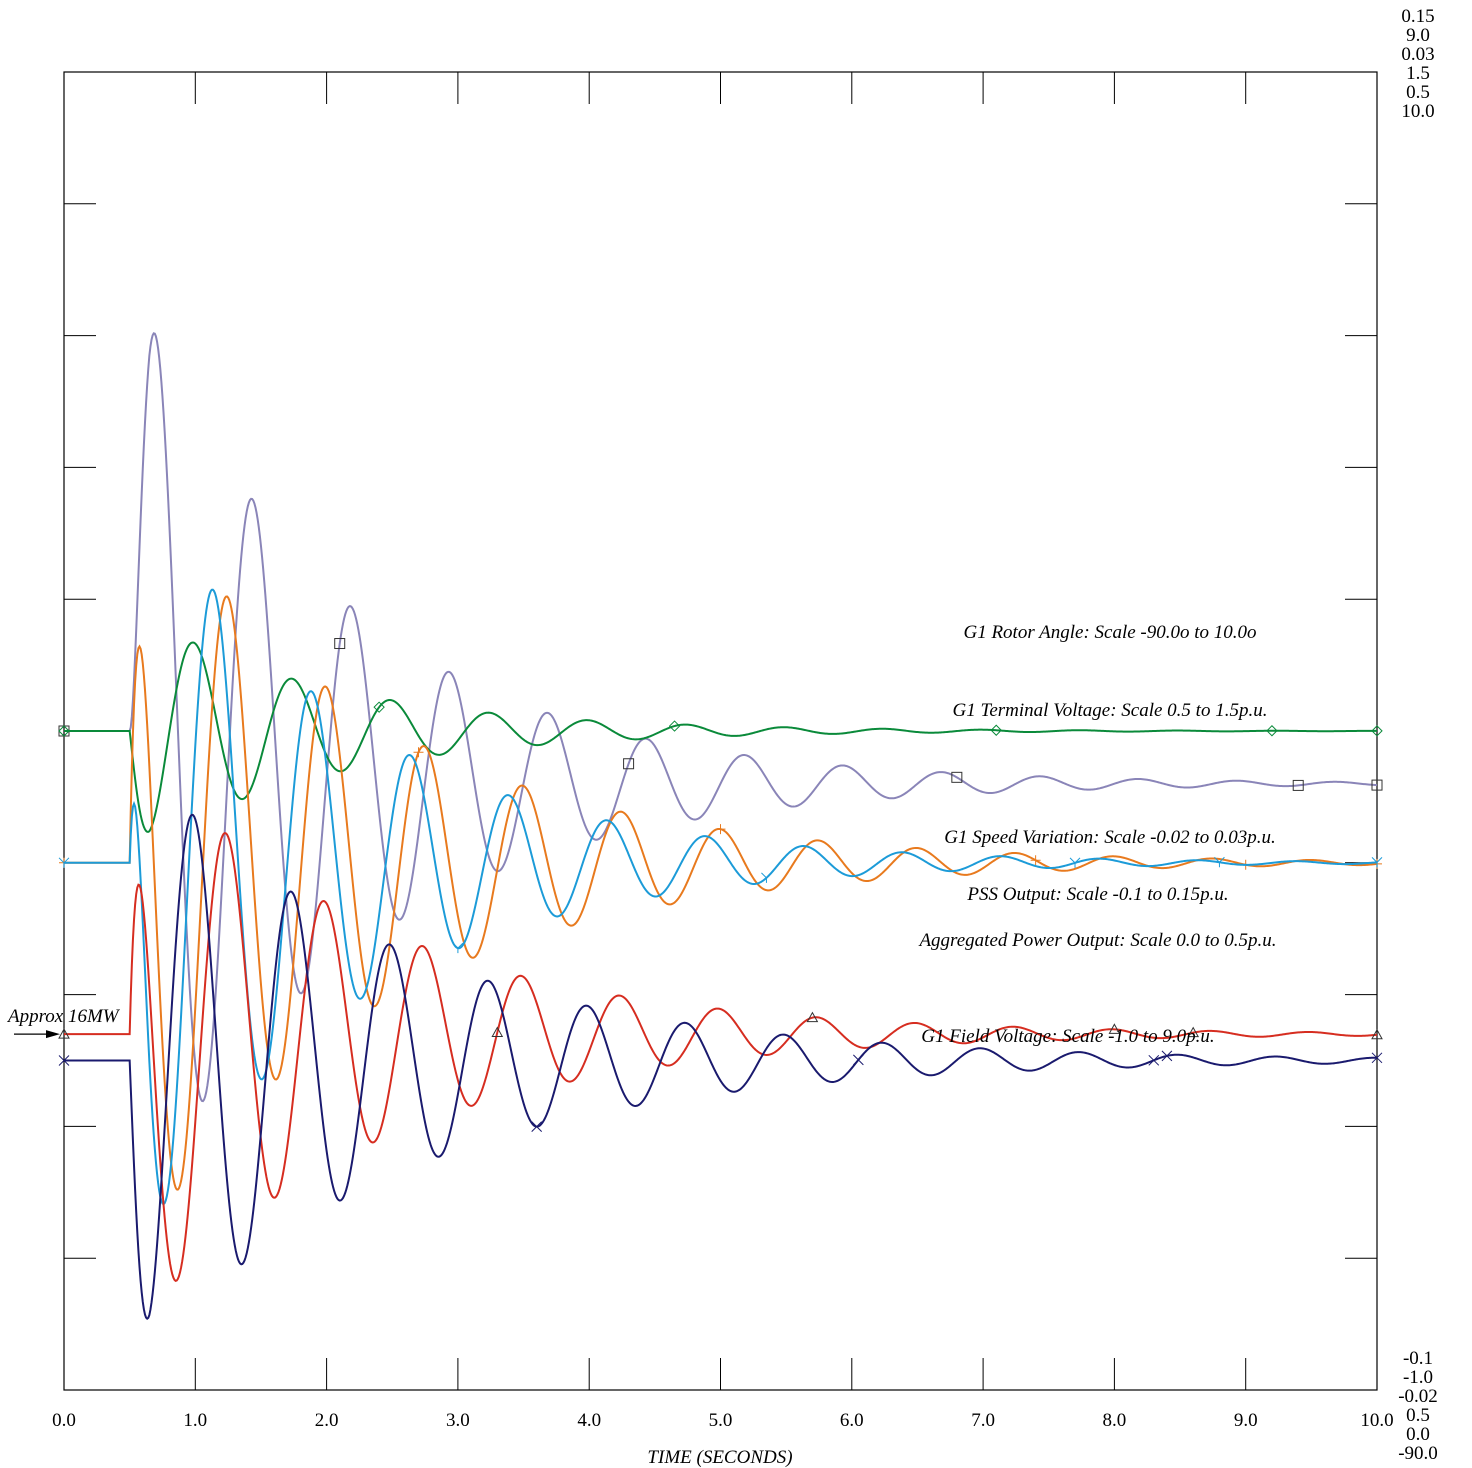 The width and height of the screenshot is (1472, 1468). I want to click on right-scale-bottom-label: 0.5, so click(1418, 1415).